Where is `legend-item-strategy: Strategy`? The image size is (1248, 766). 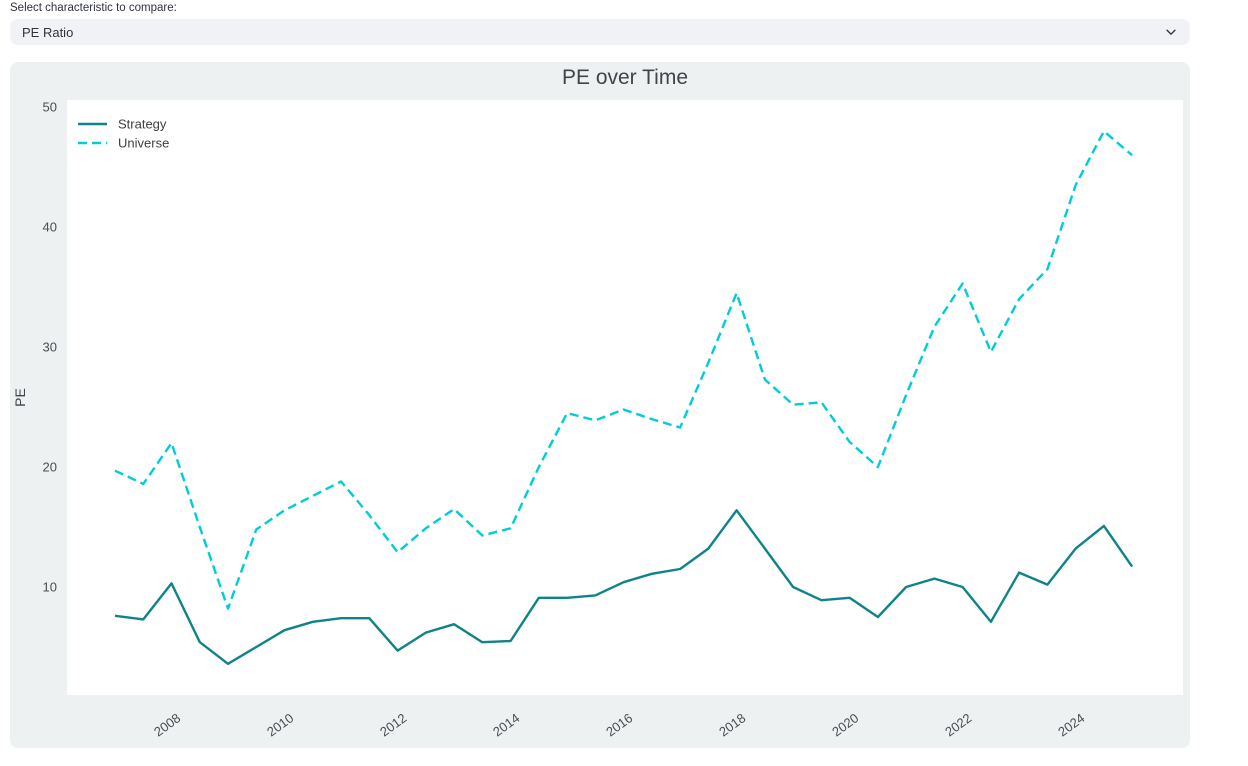 legend-item-strategy: Strategy is located at coordinates (122, 124).